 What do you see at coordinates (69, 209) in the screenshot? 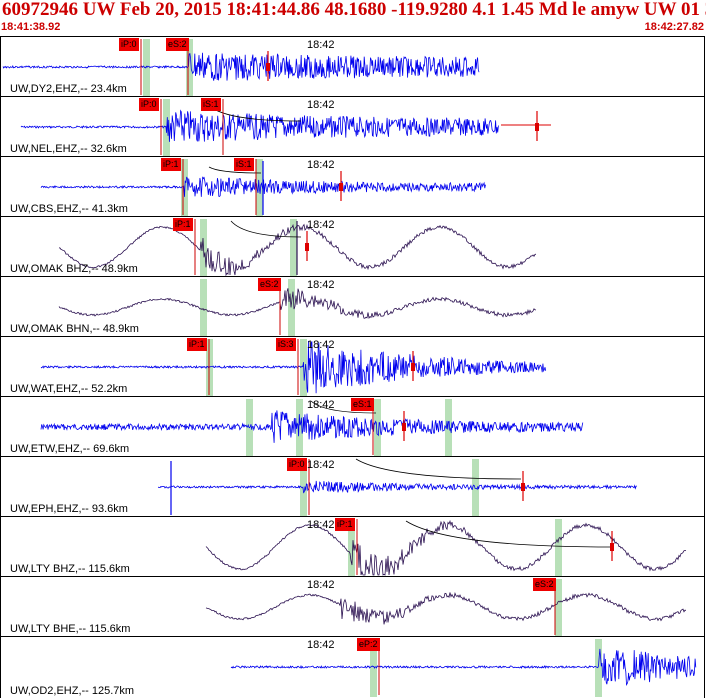
I see `station-label: UW,CBS,EHZ,-- 41.3km` at bounding box center [69, 209].